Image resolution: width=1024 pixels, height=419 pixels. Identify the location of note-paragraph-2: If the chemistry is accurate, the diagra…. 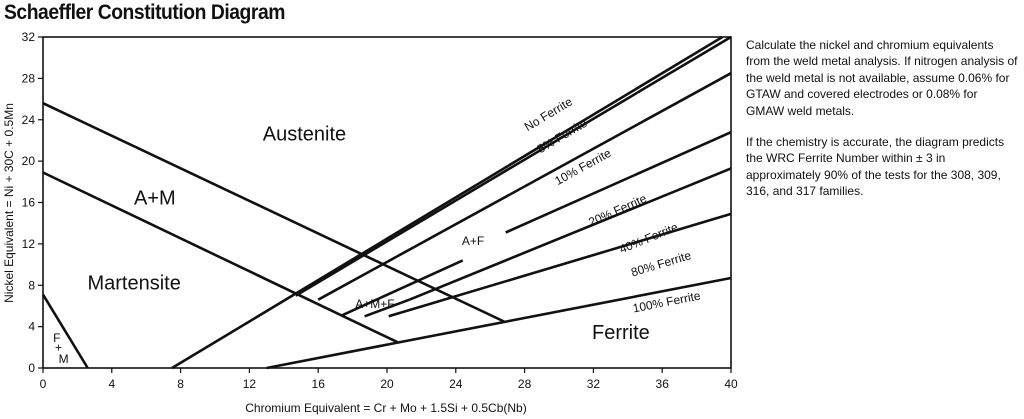
(875, 167).